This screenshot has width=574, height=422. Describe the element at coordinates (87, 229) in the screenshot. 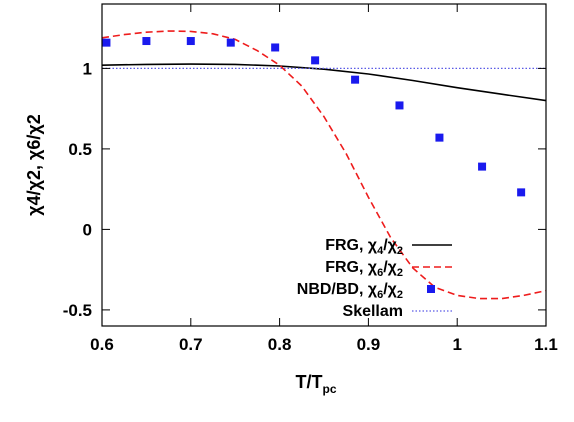

I see `y-tick-label-1: 0` at that location.